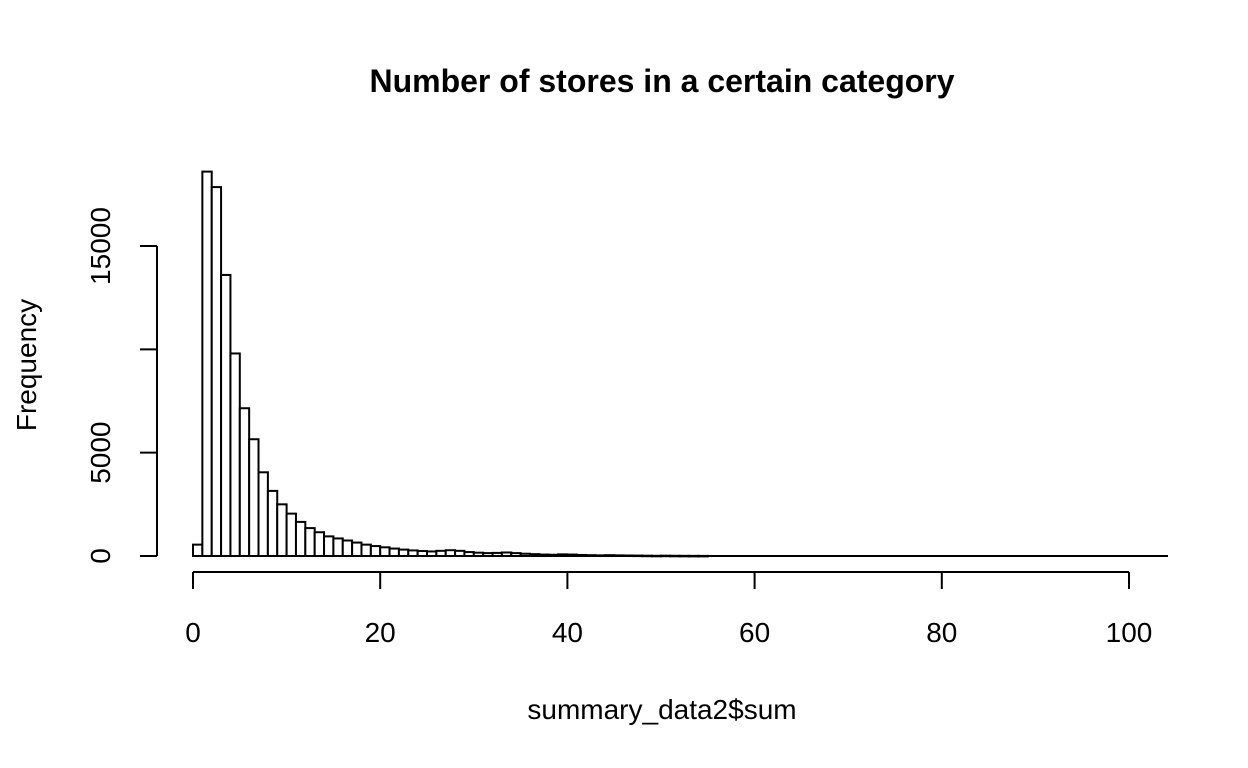 This screenshot has height=768, width=1248. I want to click on x-tick-label: 40, so click(567, 632).